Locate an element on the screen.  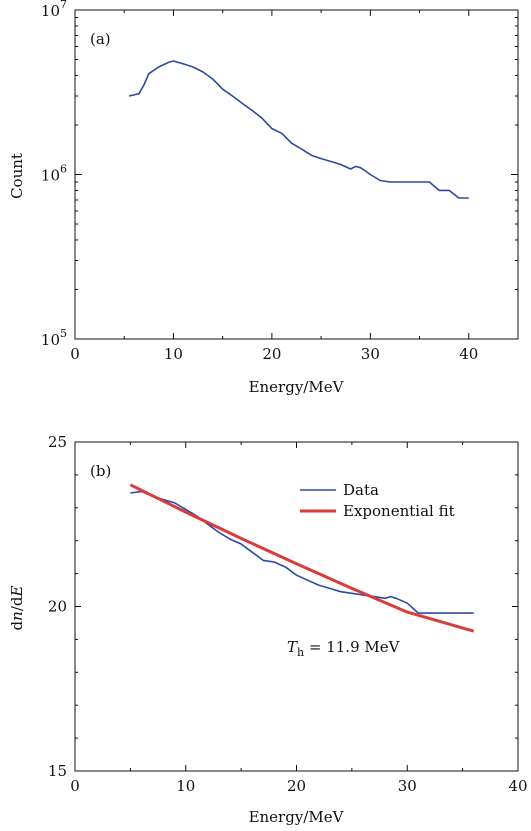
ylabel-part: n is located at coordinates (17, 616).